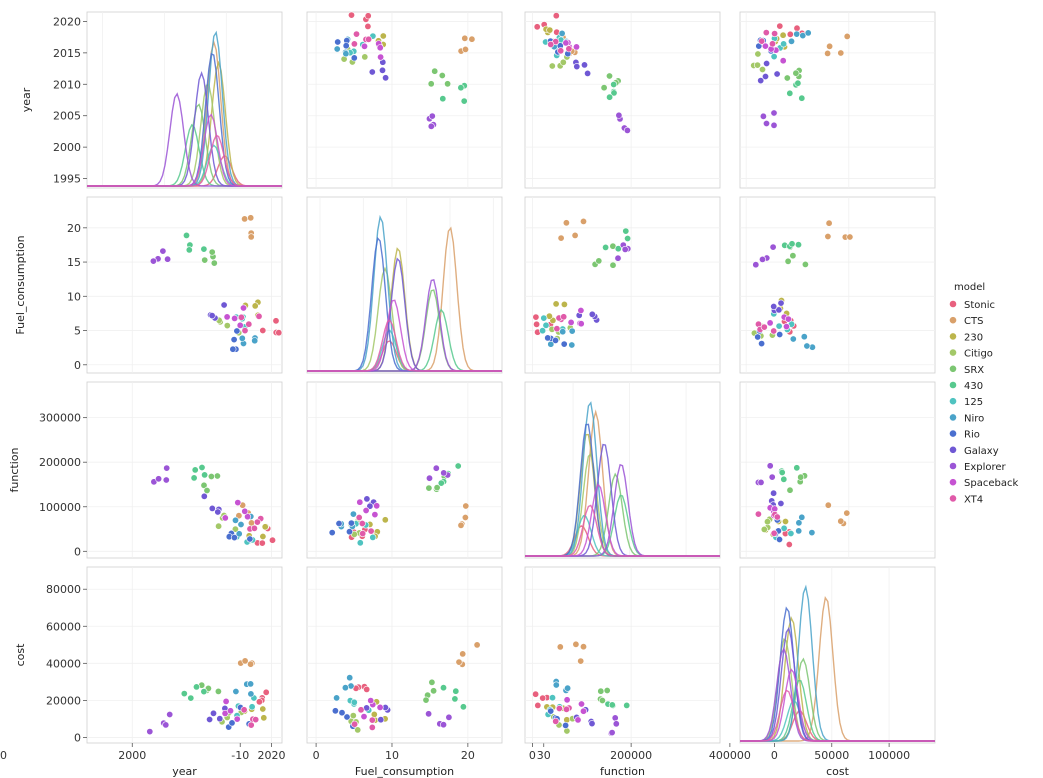  I want to click on x-tick-label: 20, so click(468, 755).